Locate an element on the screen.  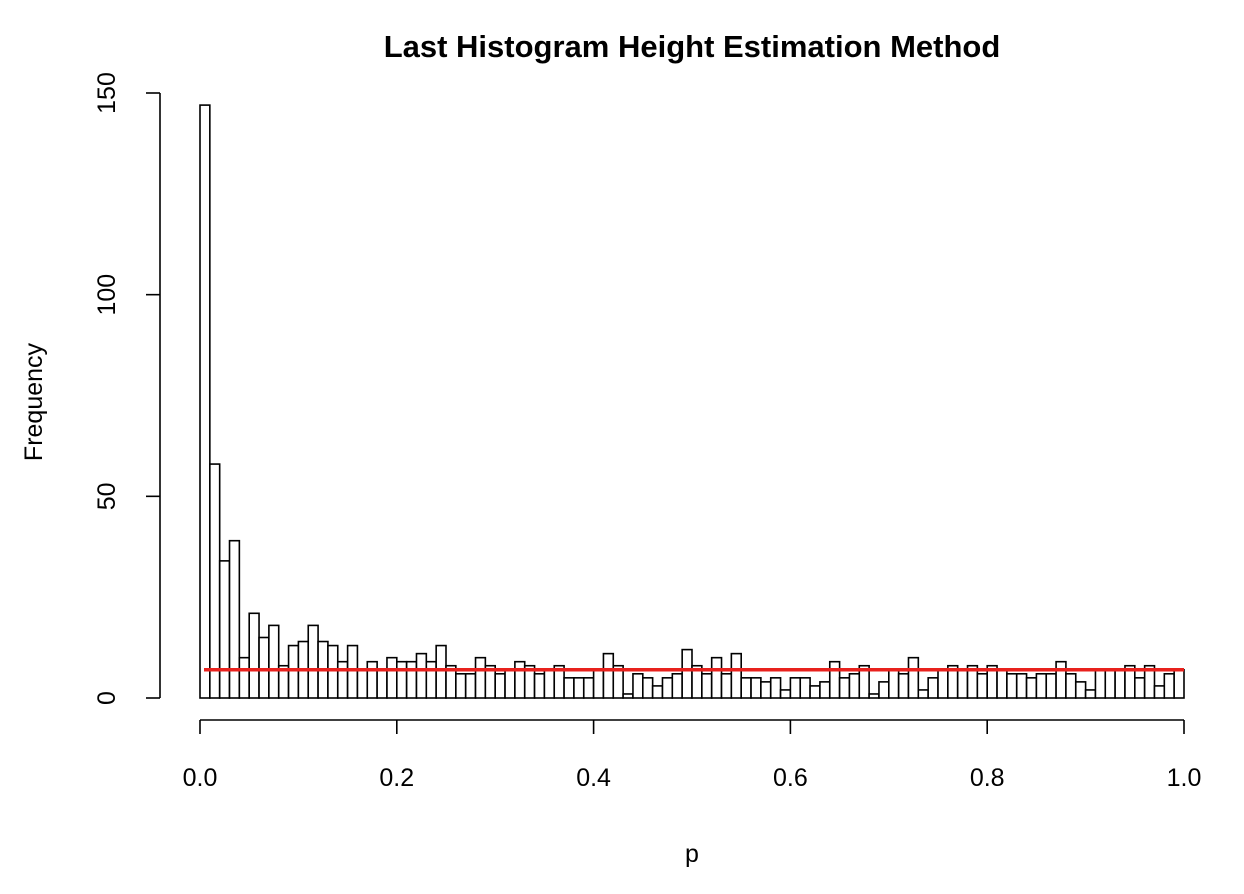
y-axis: 0 50 100 150 is located at coordinates (127, 388).